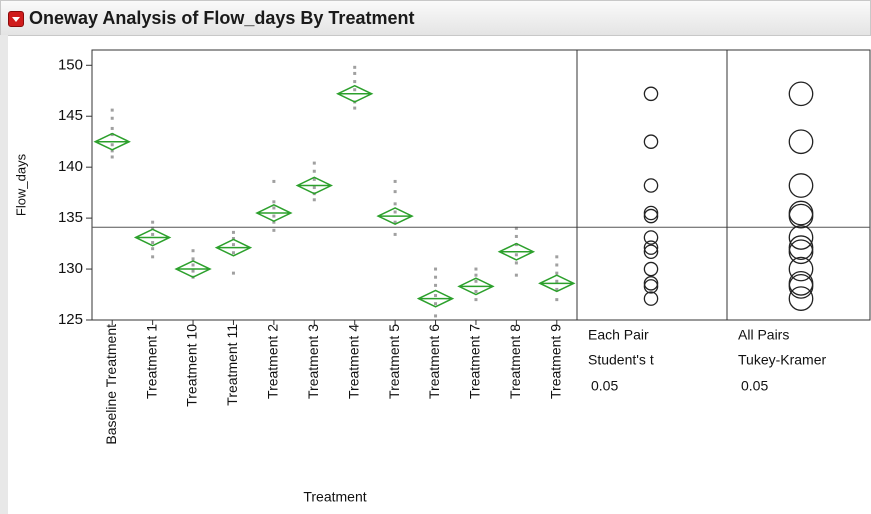  Describe the element at coordinates (70, 319) in the screenshot. I see `y-tick-label: 125` at that location.